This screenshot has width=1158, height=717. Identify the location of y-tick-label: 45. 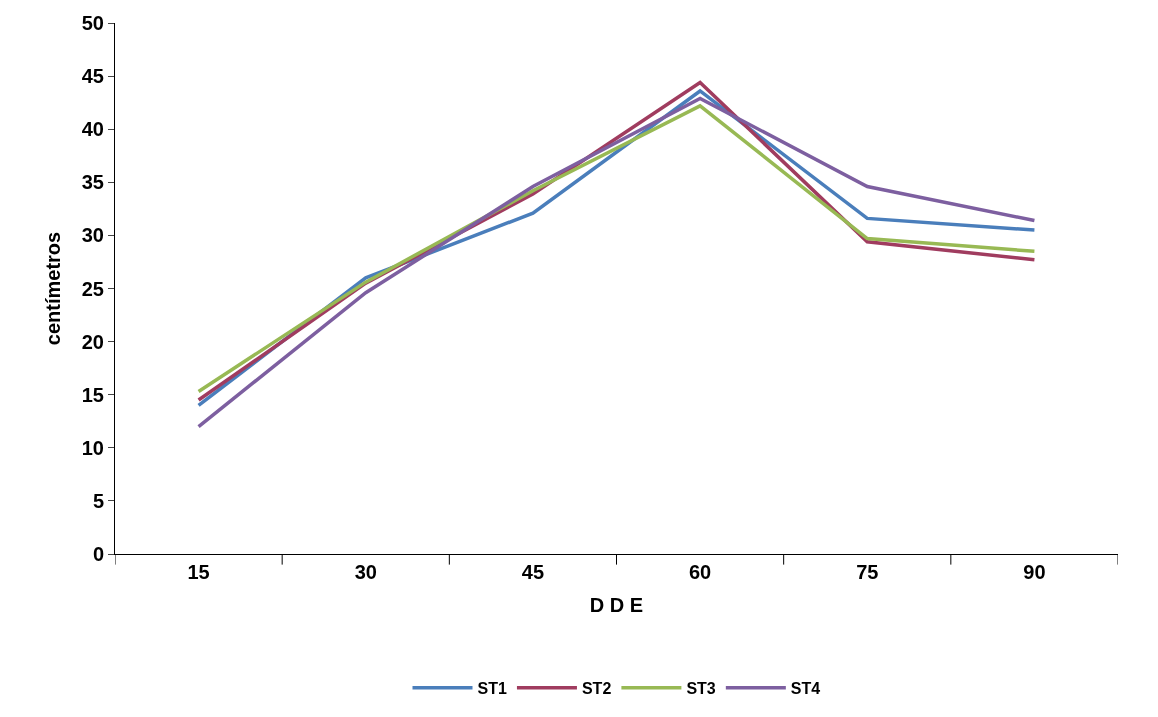
(92, 76).